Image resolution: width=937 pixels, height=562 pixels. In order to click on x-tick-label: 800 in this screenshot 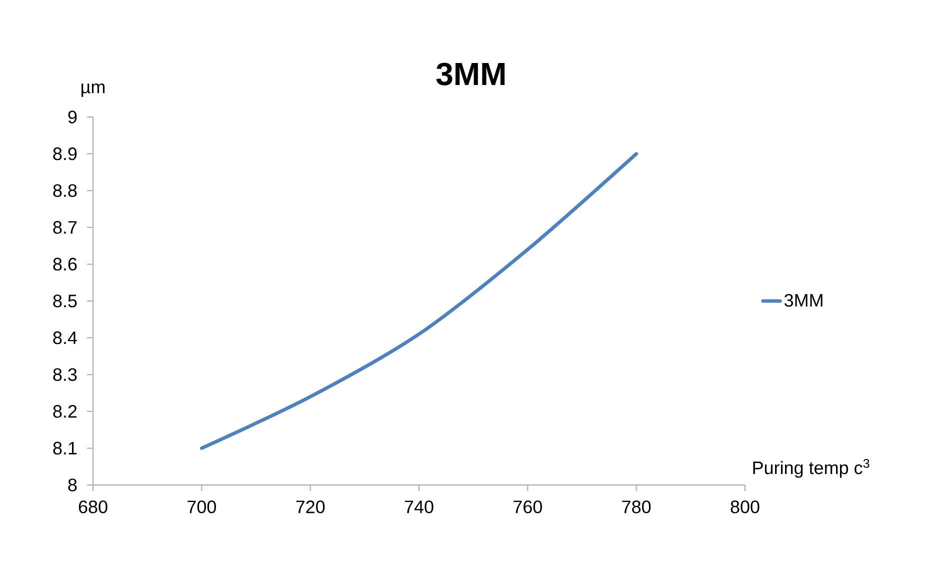, I will do `click(745, 507)`.